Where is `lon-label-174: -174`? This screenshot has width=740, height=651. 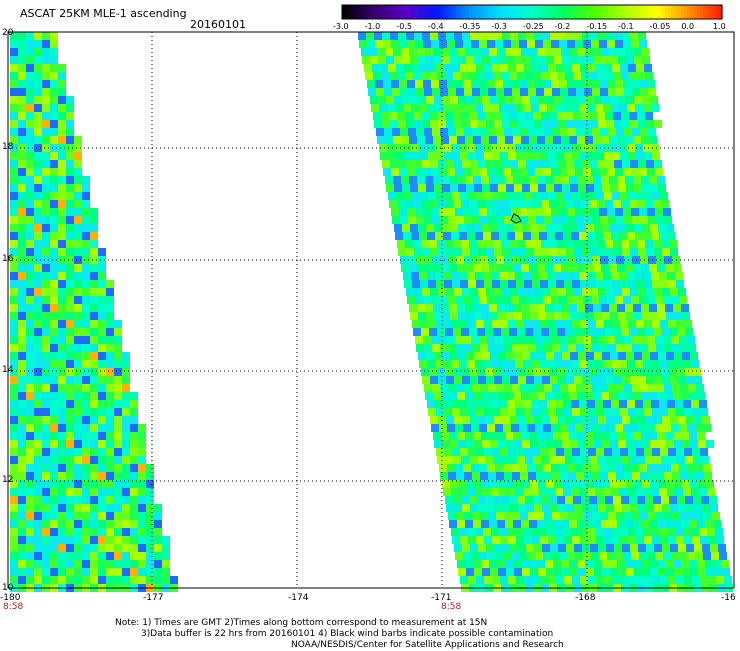 lon-label-174: -174 is located at coordinates (298, 598).